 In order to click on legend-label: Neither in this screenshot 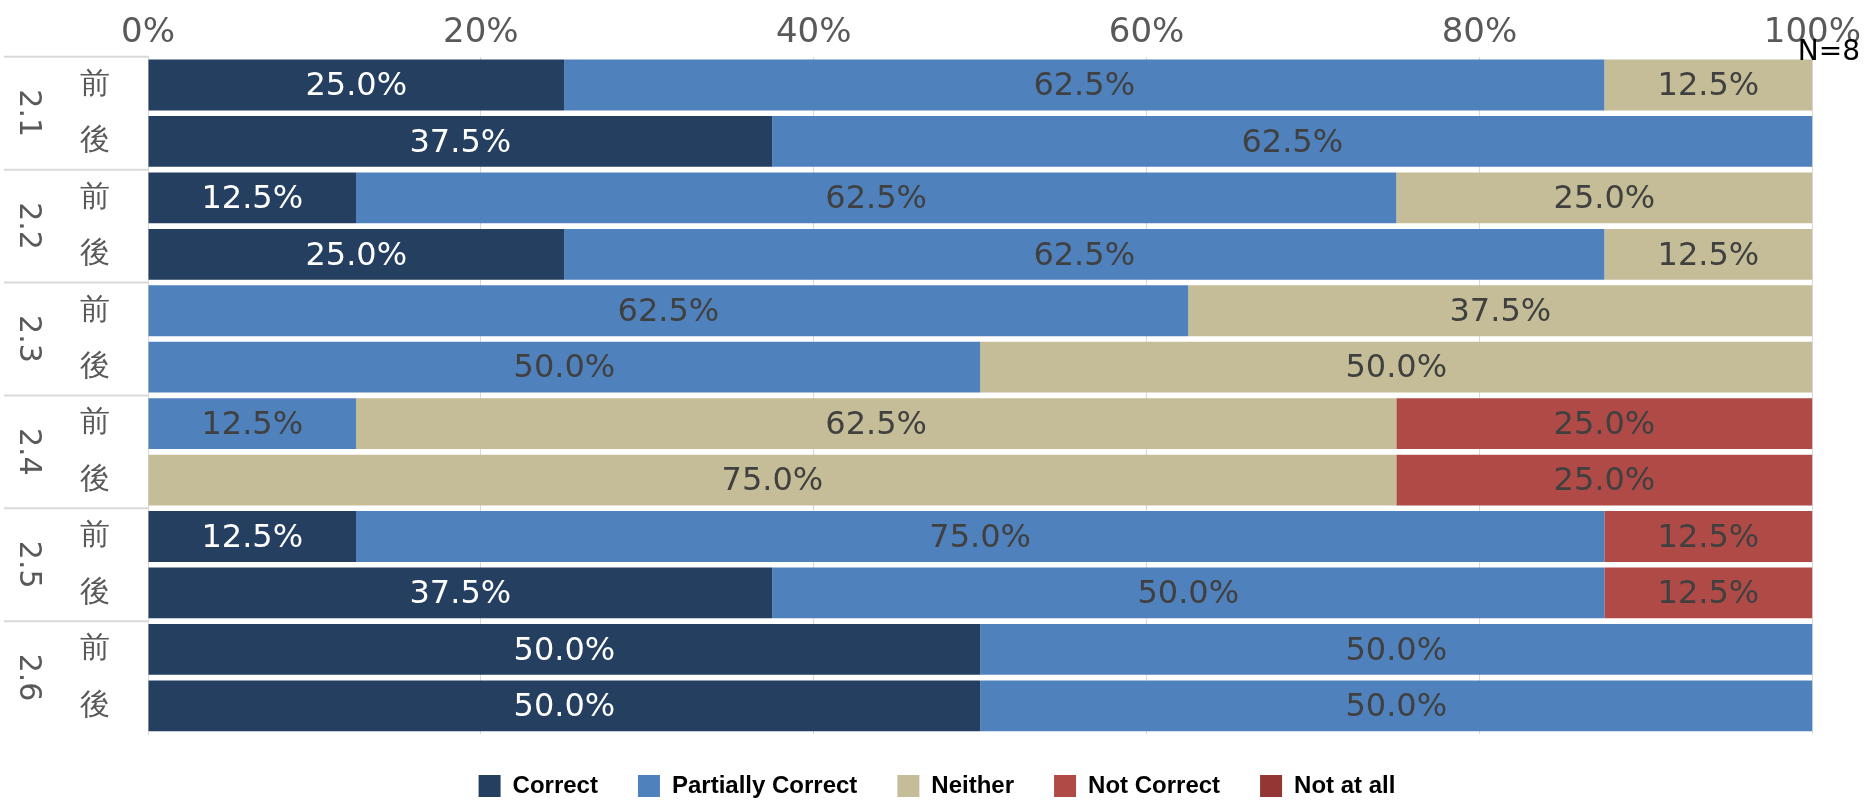, I will do `click(973, 784)`.